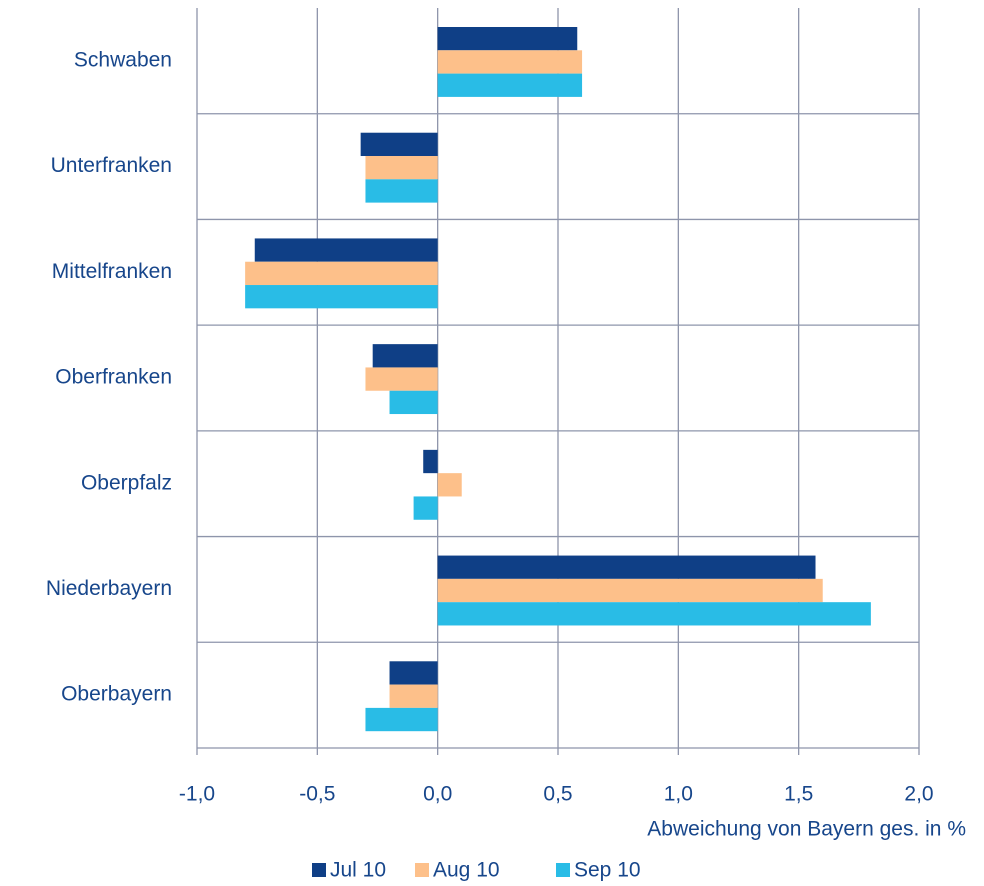  Describe the element at coordinates (317, 794) in the screenshot. I see `x-tick-label: -0,5` at that location.